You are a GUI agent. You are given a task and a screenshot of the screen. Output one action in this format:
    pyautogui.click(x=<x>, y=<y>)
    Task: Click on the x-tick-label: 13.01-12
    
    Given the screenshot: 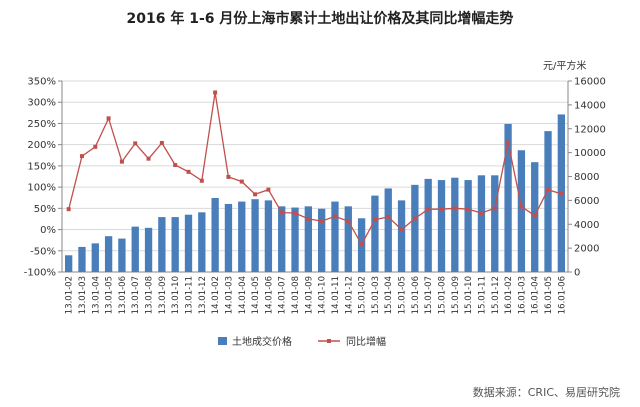 What is the action you would take?
    pyautogui.click(x=203, y=295)
    